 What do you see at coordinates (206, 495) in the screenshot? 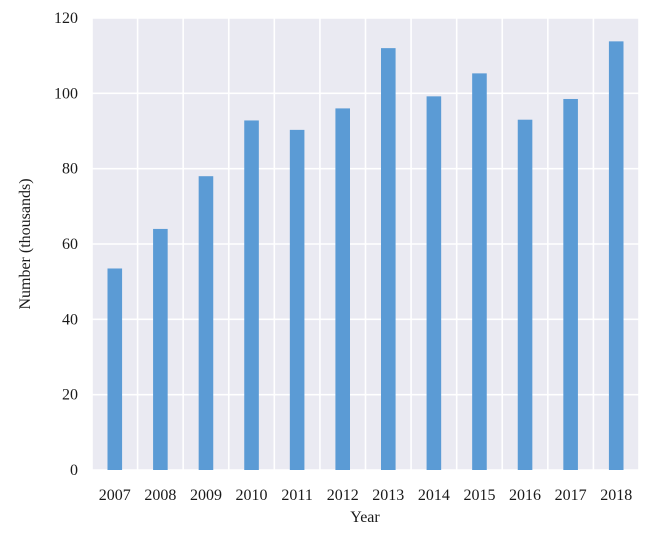
I see `x-tick-label: 2009` at bounding box center [206, 495].